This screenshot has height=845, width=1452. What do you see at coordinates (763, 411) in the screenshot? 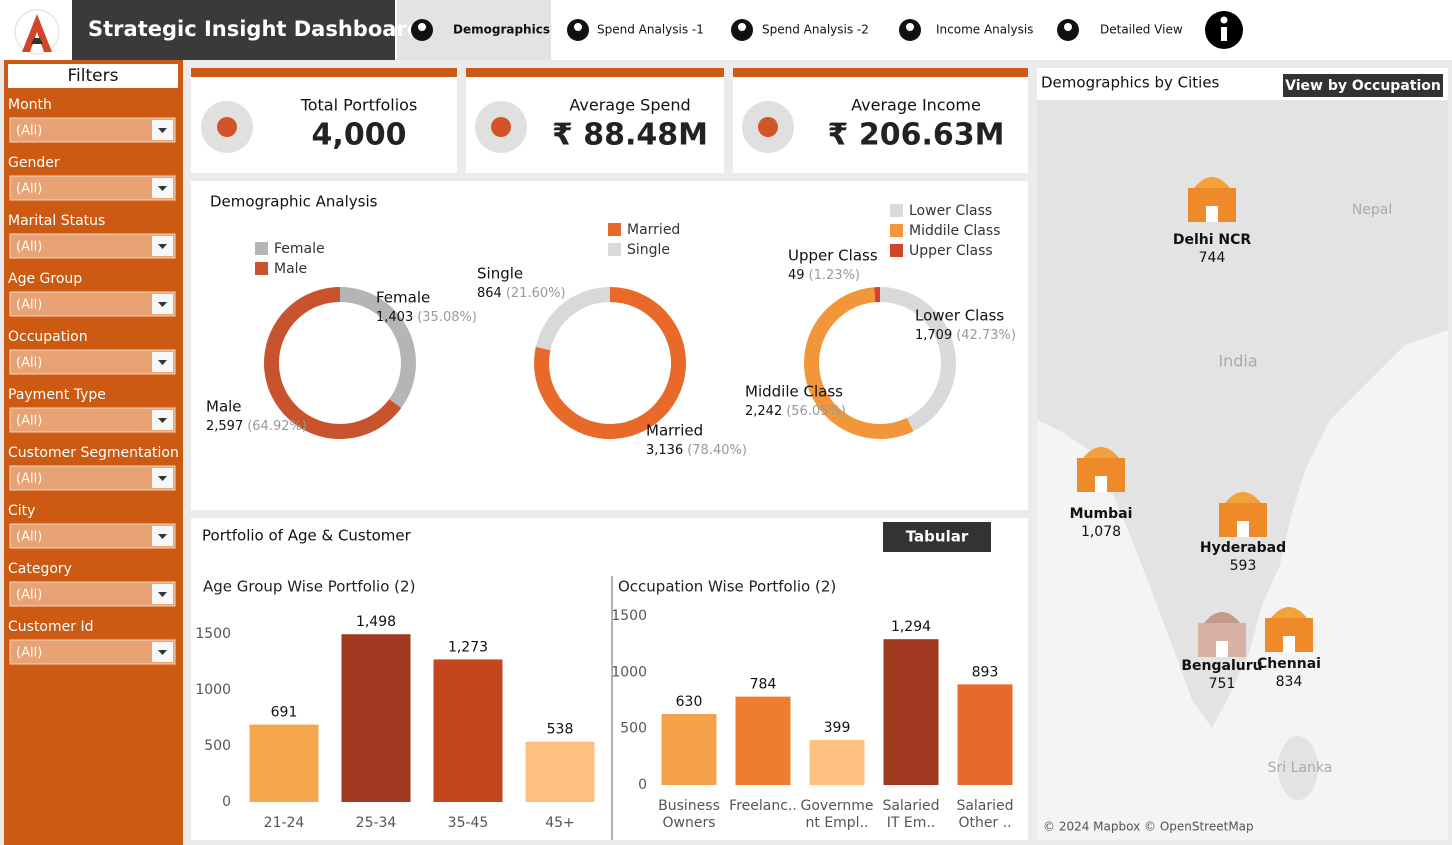
I see `slice-count: 2,242` at bounding box center [763, 411].